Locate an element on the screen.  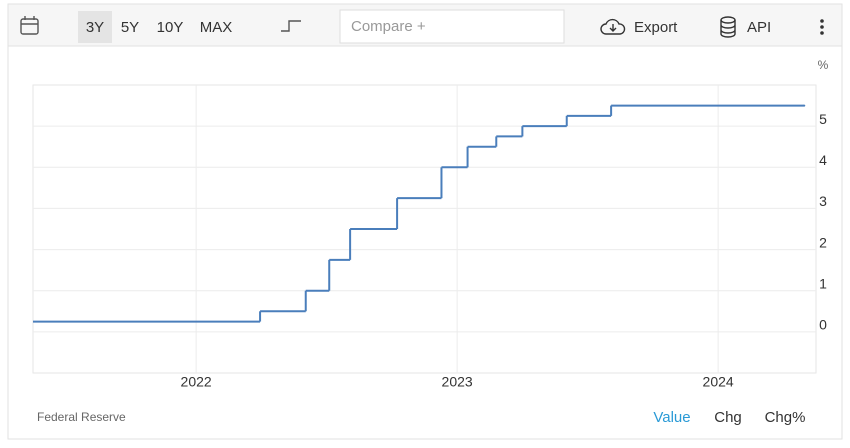
range-selected is located at coordinates (95, 27).